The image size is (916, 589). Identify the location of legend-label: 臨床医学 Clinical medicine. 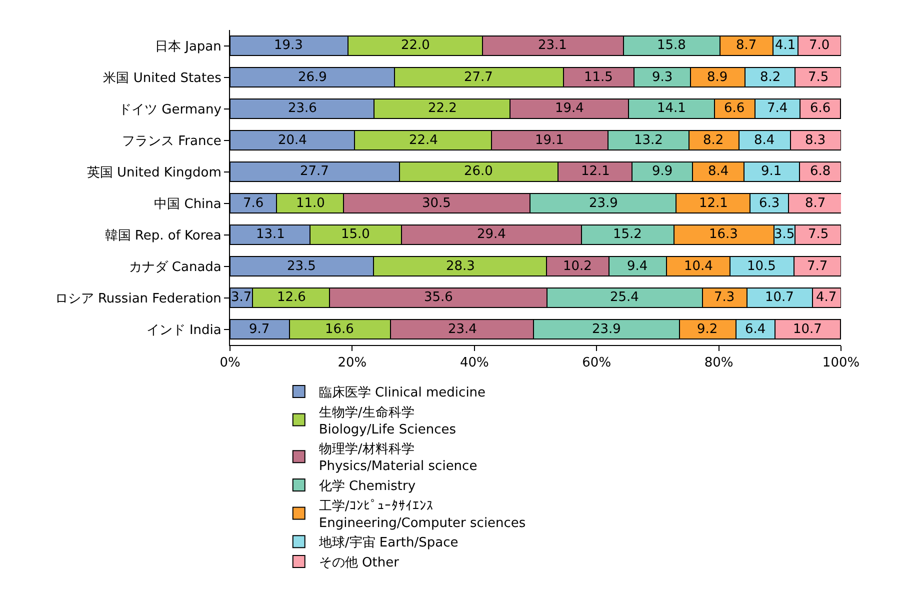
(402, 393).